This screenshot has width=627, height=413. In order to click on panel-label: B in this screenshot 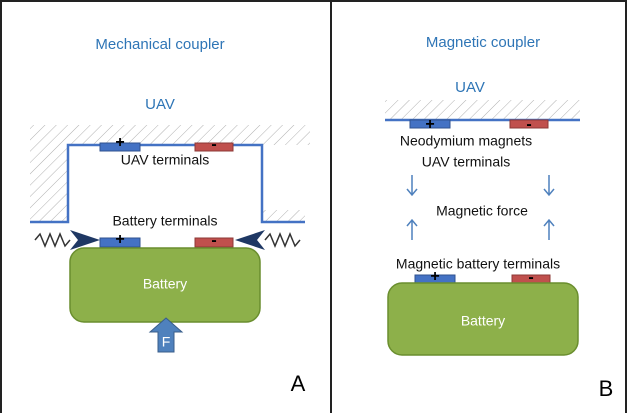, I will do `click(606, 388)`.